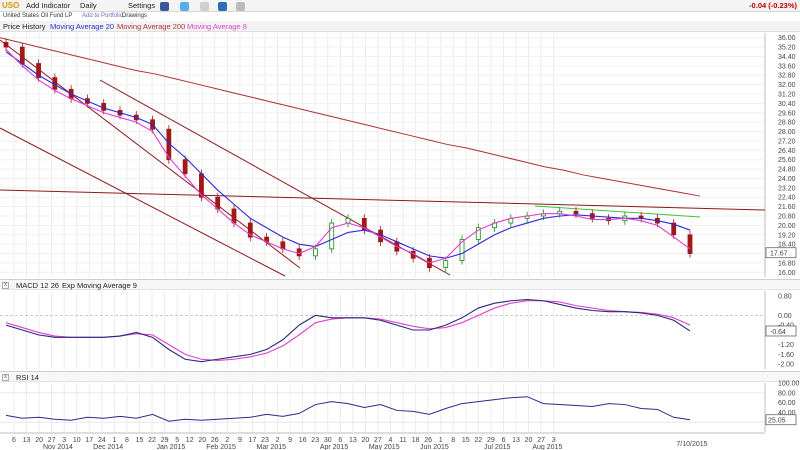  I want to click on twitter-icon, so click(184, 6).